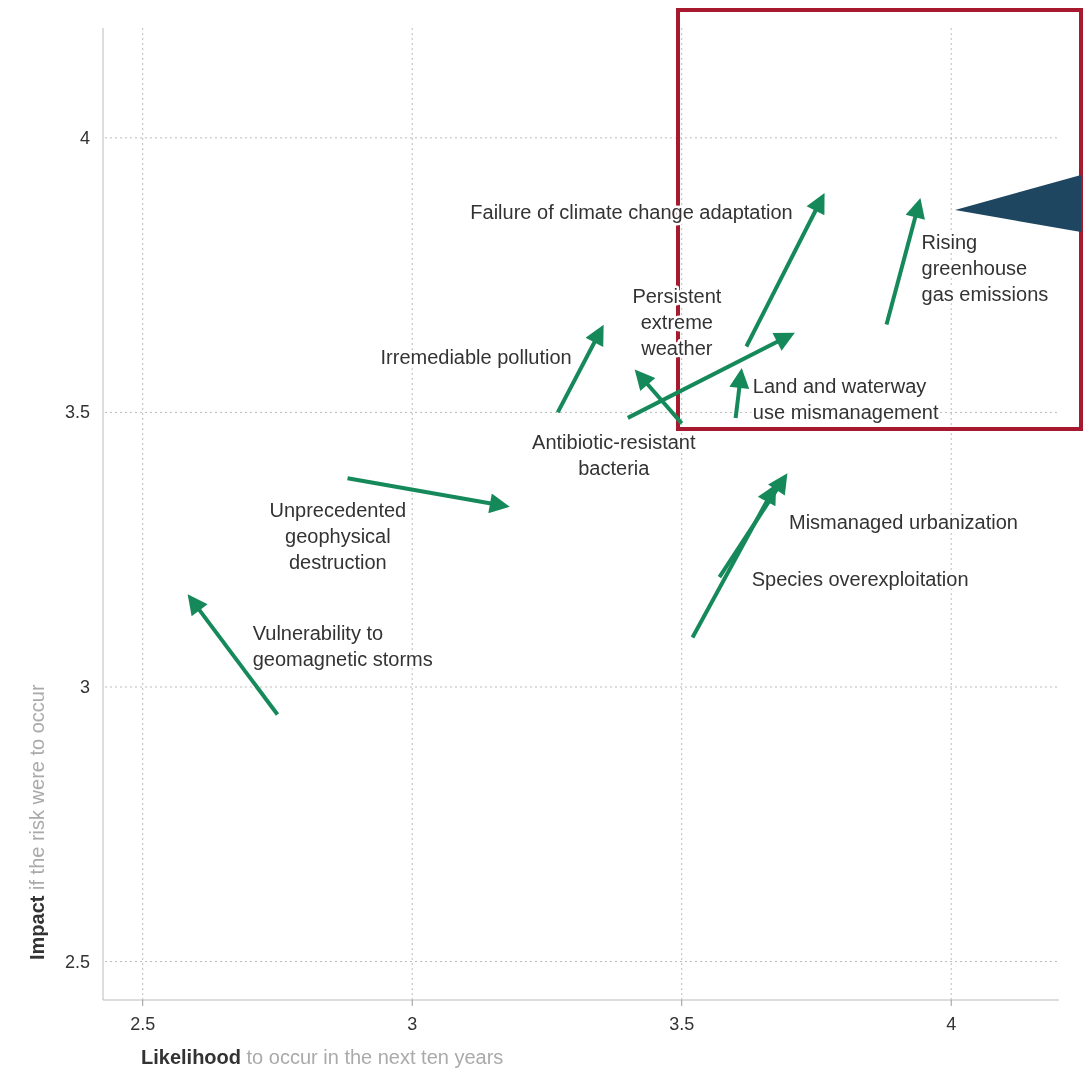  Describe the element at coordinates (985, 267) in the screenshot. I see `series-label: Rising greenhouse gas emissions` at that location.